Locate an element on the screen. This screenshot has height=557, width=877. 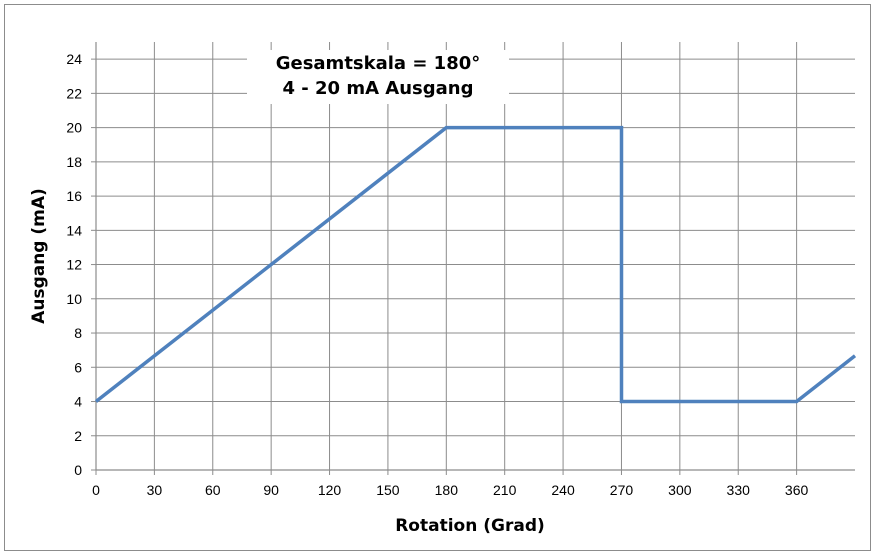
x-tick-label: 180 is located at coordinates (447, 490).